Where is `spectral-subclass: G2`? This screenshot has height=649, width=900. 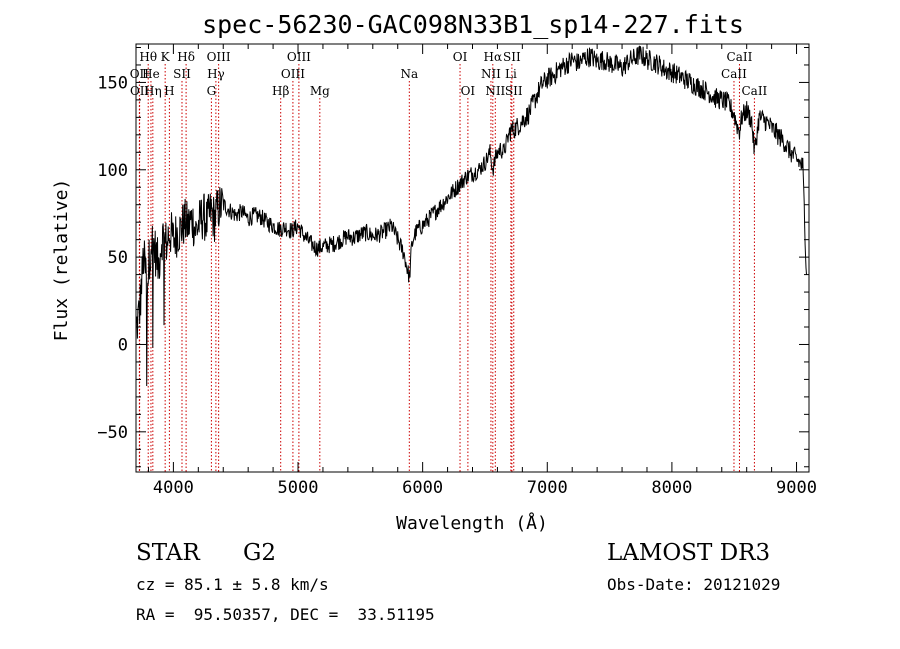
spectral-subclass: G2 is located at coordinates (259, 553).